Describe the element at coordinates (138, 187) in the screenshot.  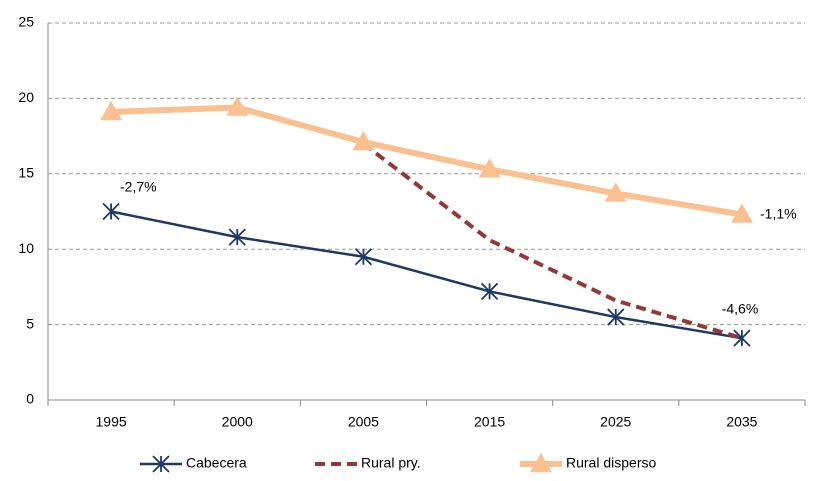
I see `annotation: -2,7%` at that location.